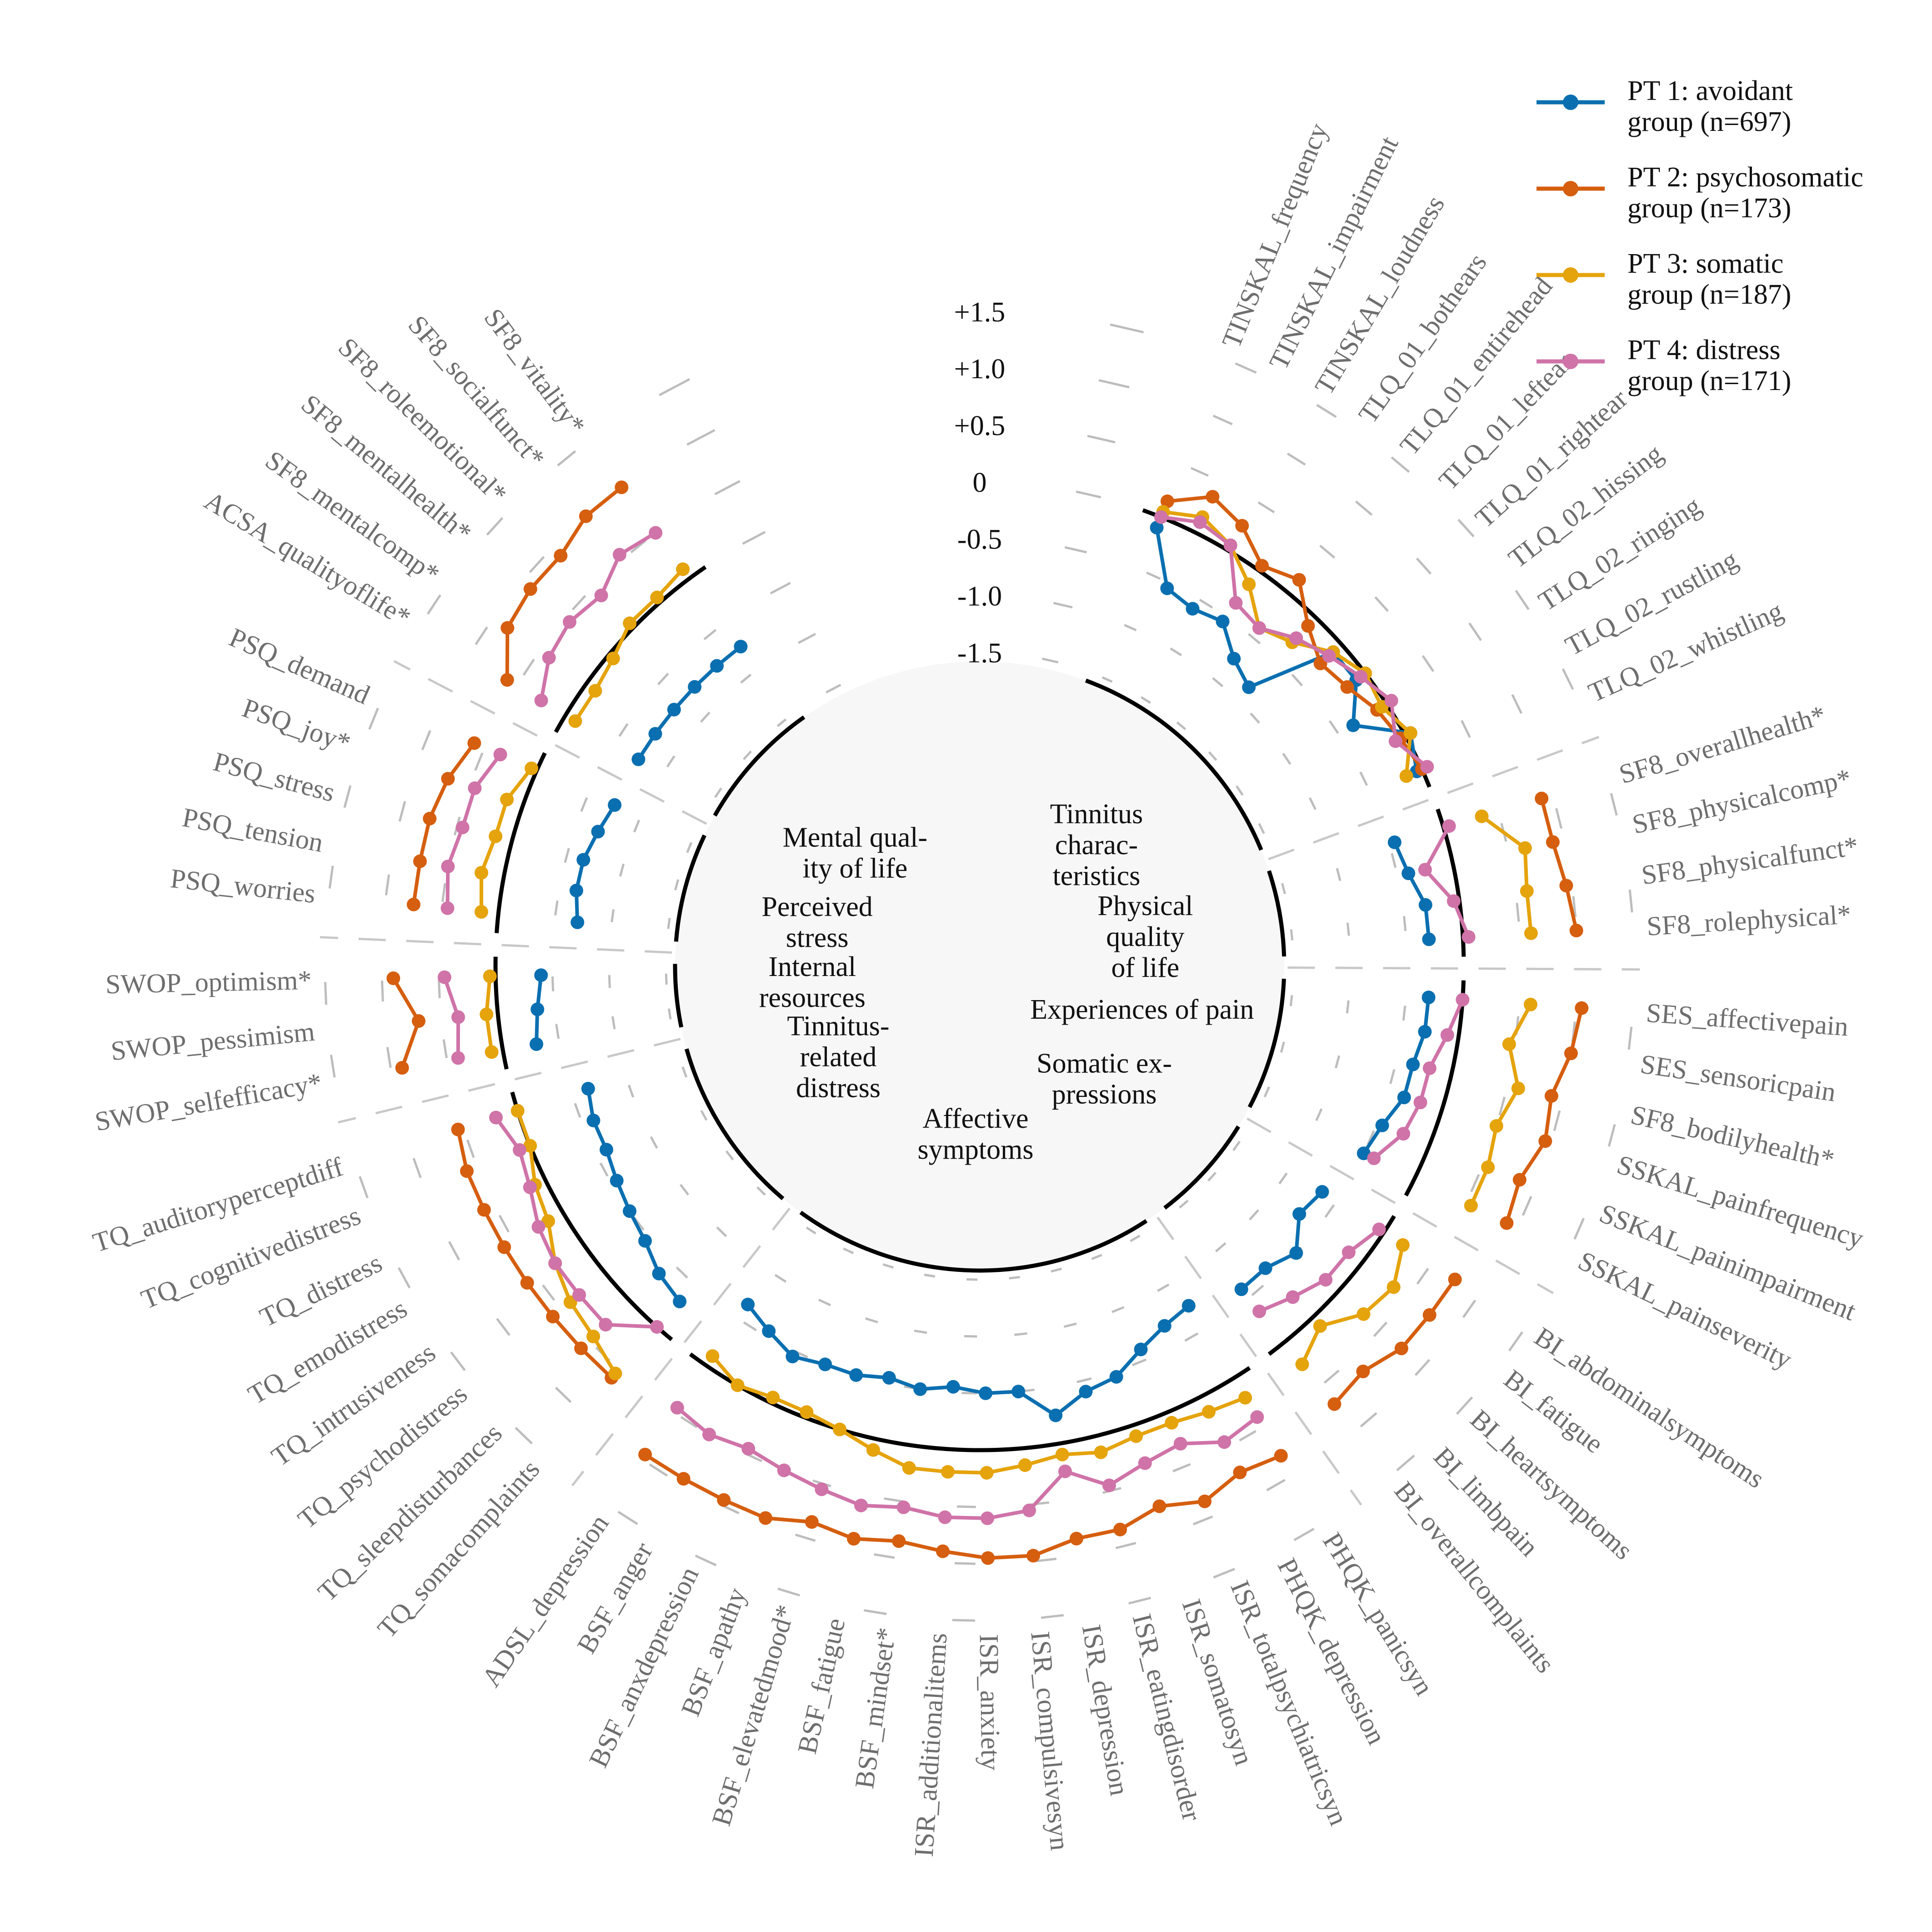 Image resolution: width=1932 pixels, height=1932 pixels. What do you see at coordinates (1747, 1020) in the screenshot?
I see `variable-label: SES_affectivepain` at bounding box center [1747, 1020].